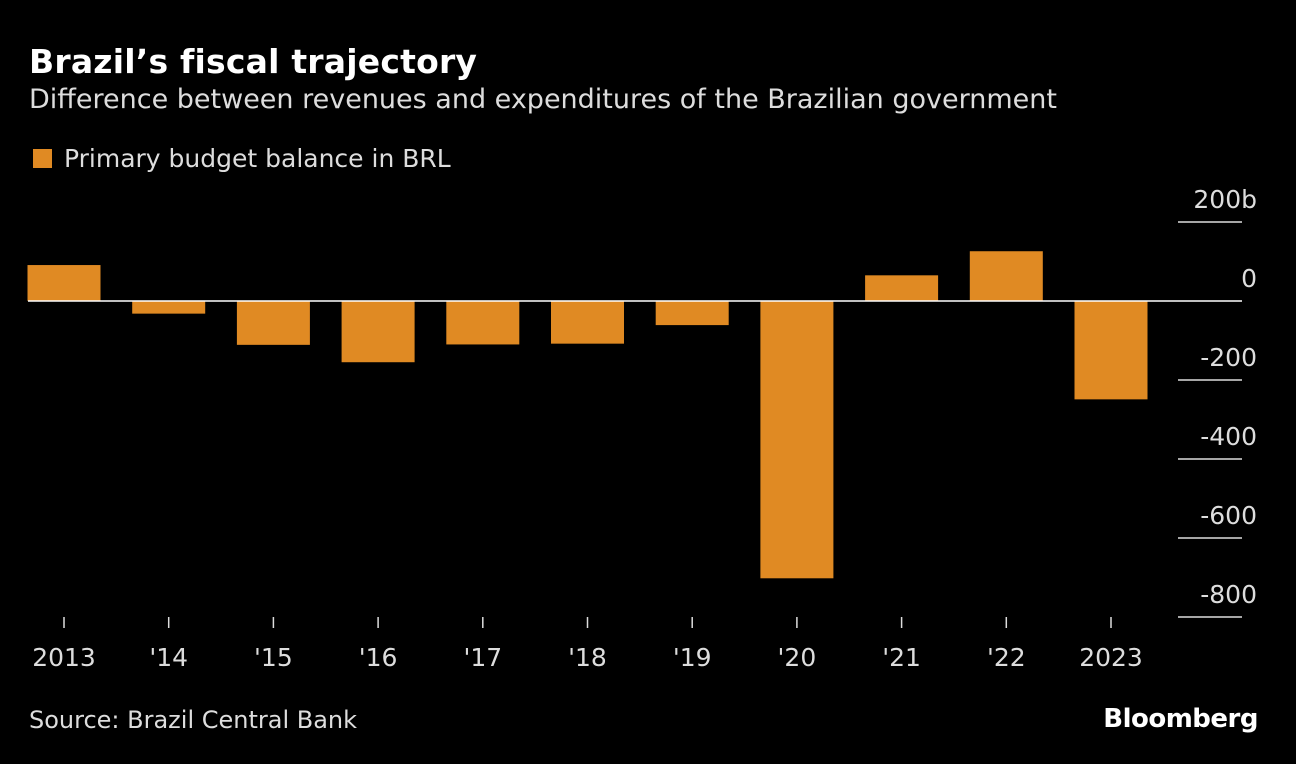  Describe the element at coordinates (273, 657) in the screenshot. I see `x-tick-label: '15` at that location.